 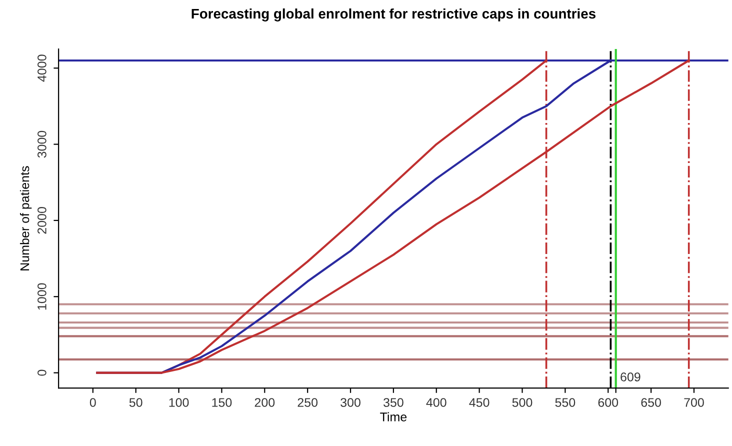 I want to click on x-tick-label: 200, so click(x=264, y=402).